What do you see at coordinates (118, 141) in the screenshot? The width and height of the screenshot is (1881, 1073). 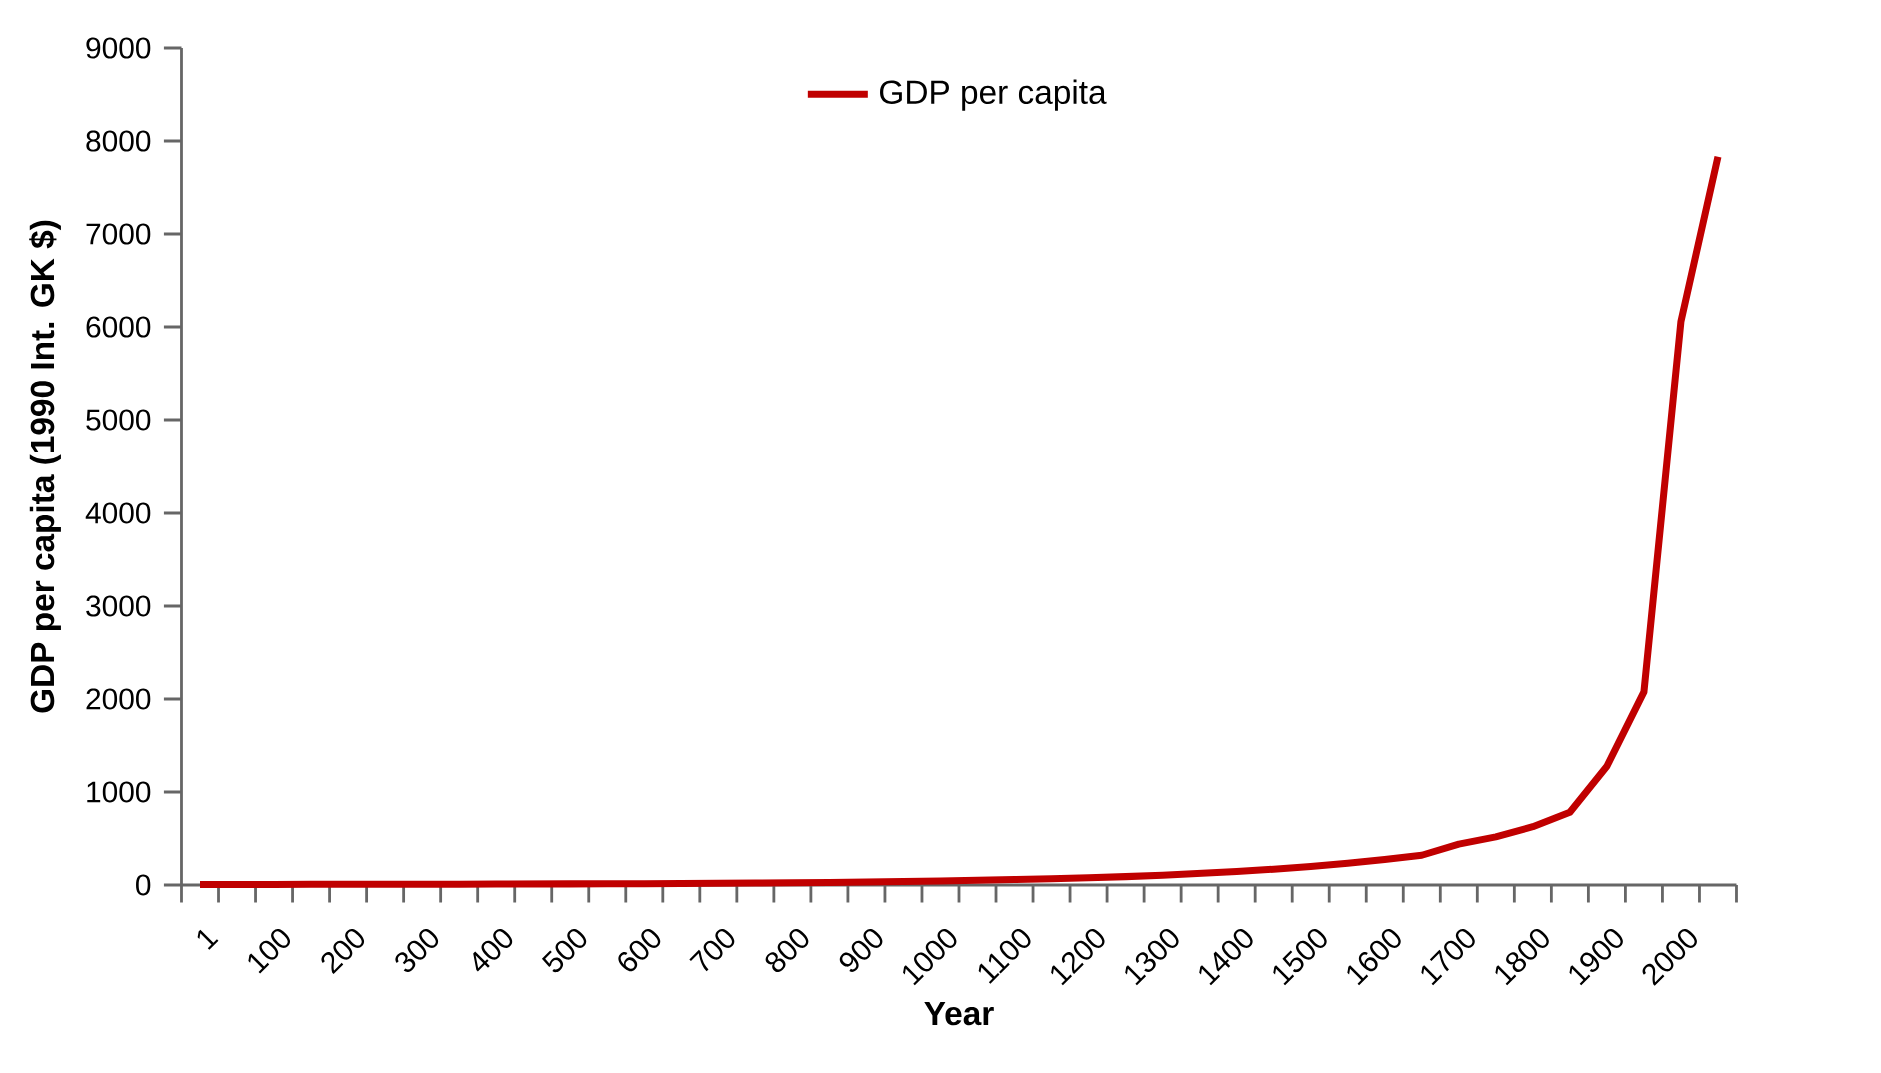 I see `y-tick-label: 8000` at bounding box center [118, 141].